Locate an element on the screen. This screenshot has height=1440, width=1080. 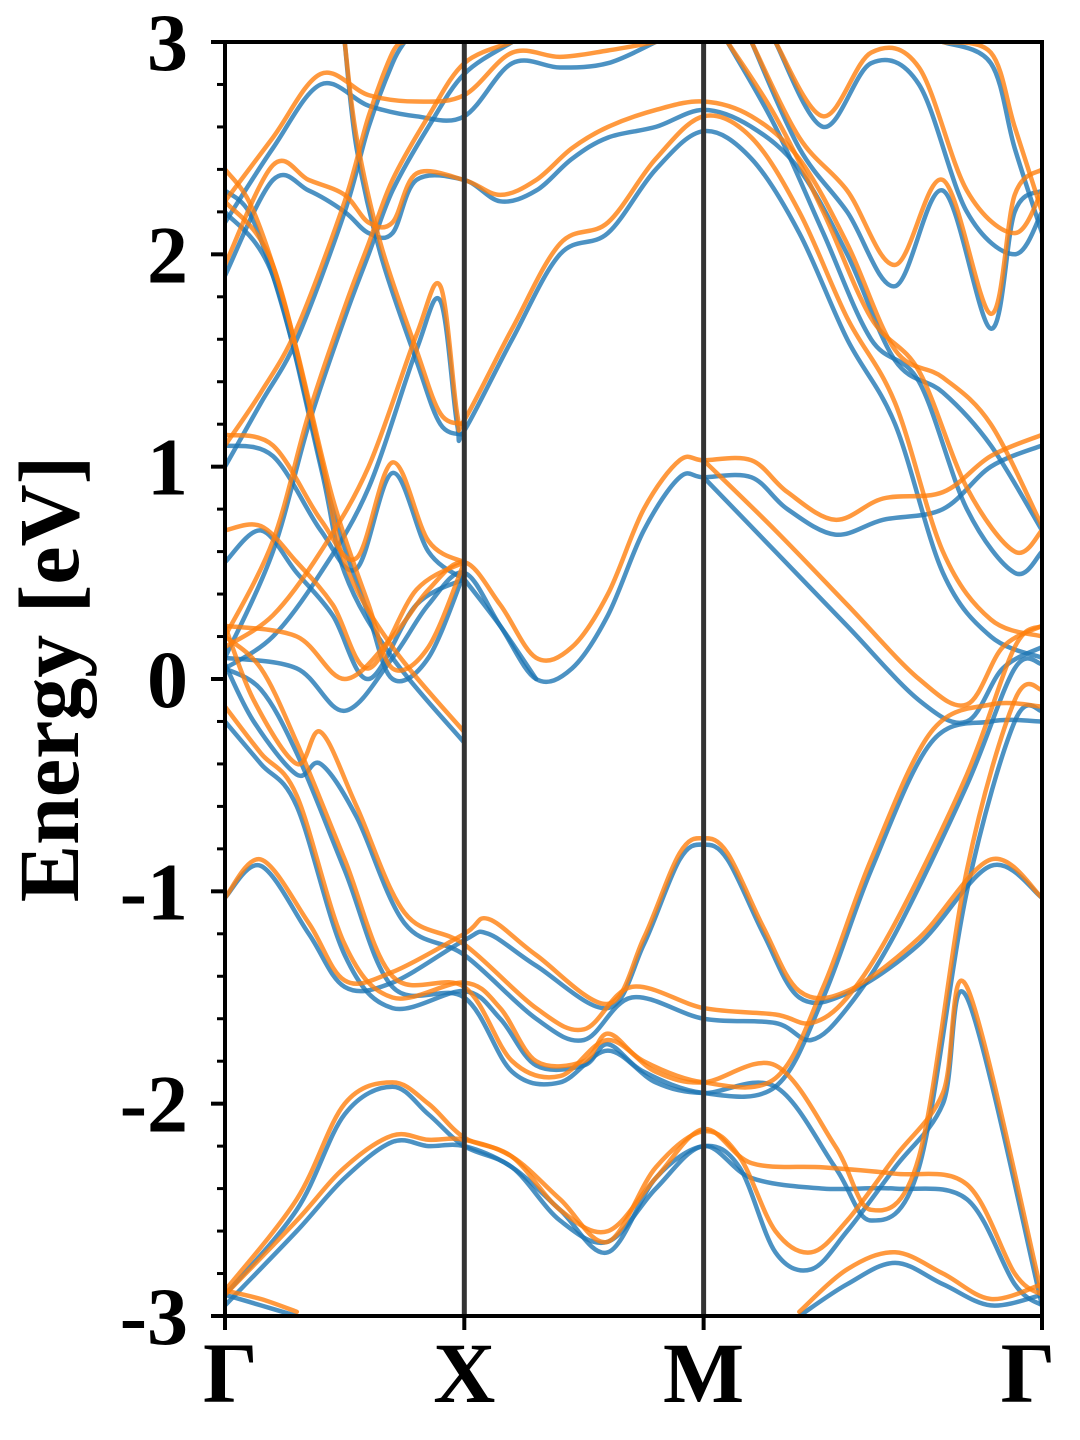
y-tick-label: -3 is located at coordinates (154, 1316).